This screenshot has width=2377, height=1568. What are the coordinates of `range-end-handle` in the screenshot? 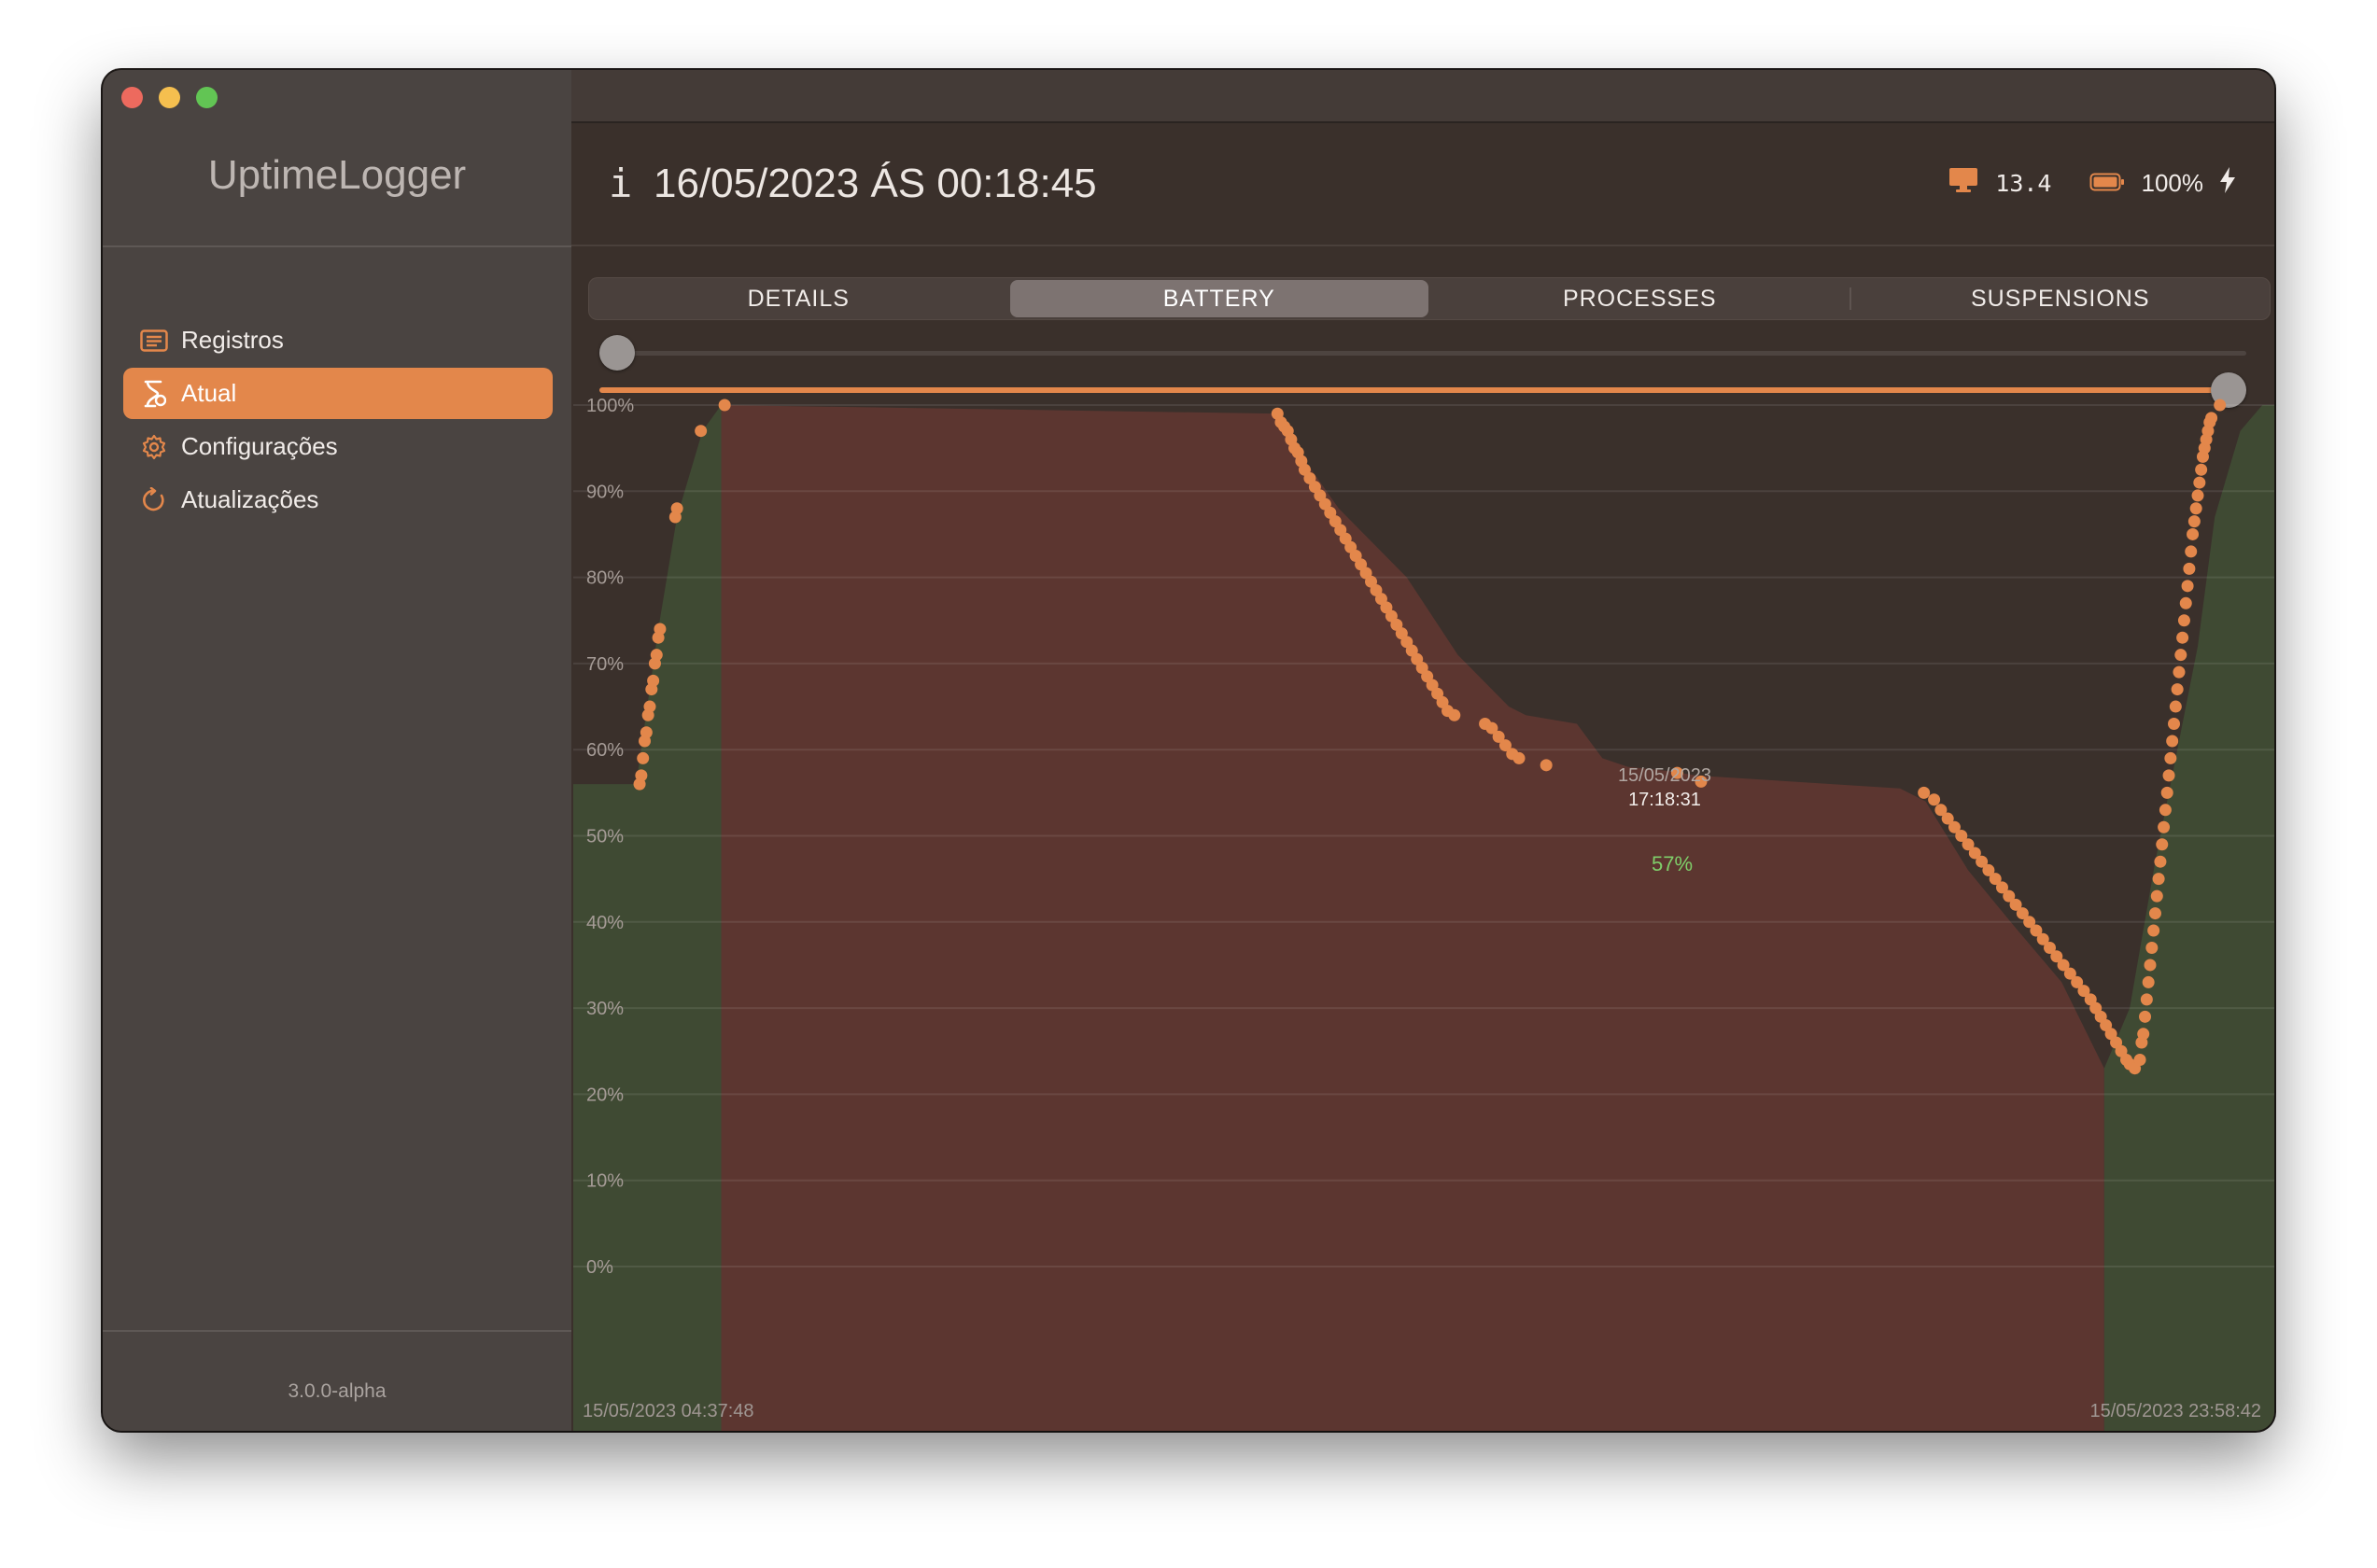 It's located at (2228, 390).